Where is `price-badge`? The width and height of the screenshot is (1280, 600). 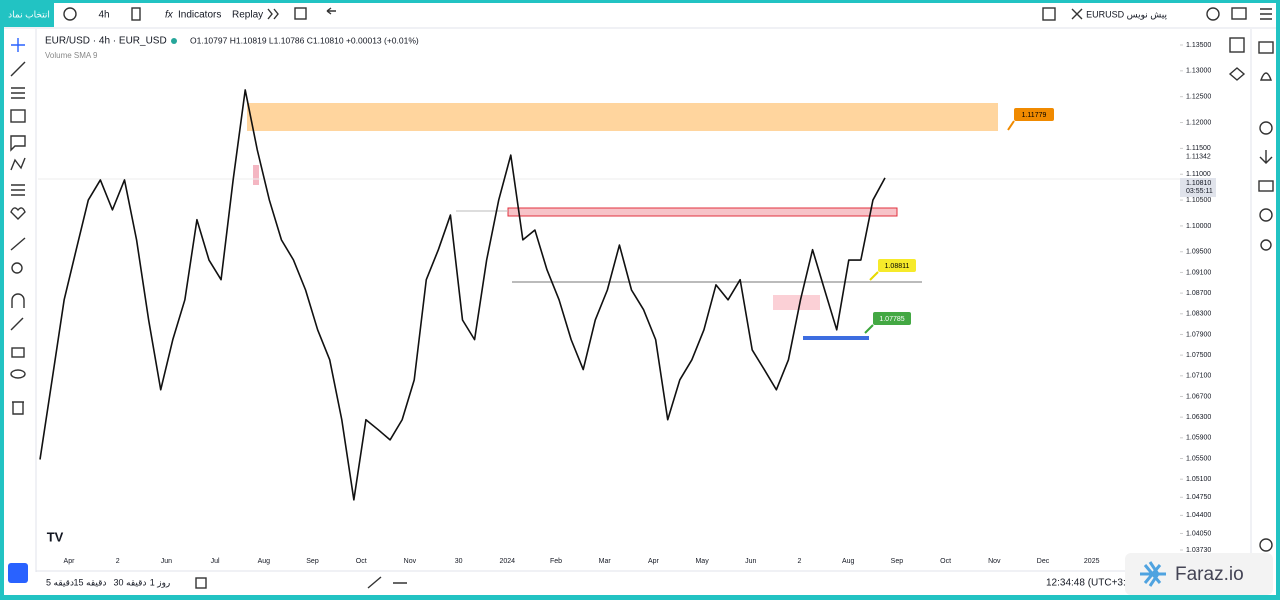 price-badge is located at coordinates (1198, 188).